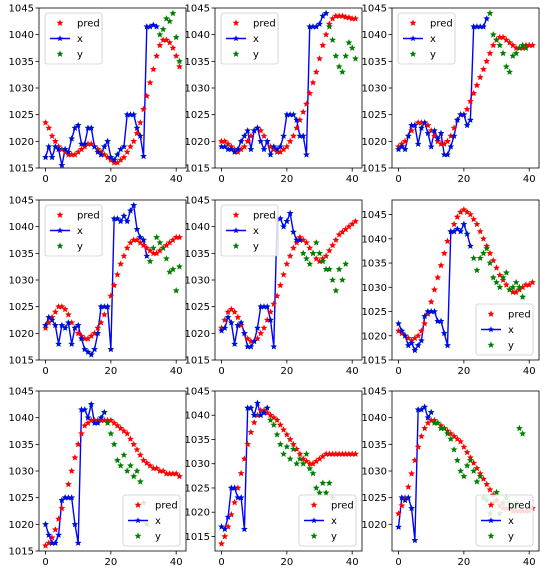 The height and width of the screenshot is (577, 548). I want to click on legend-pred-label: pred, so click(88, 216).